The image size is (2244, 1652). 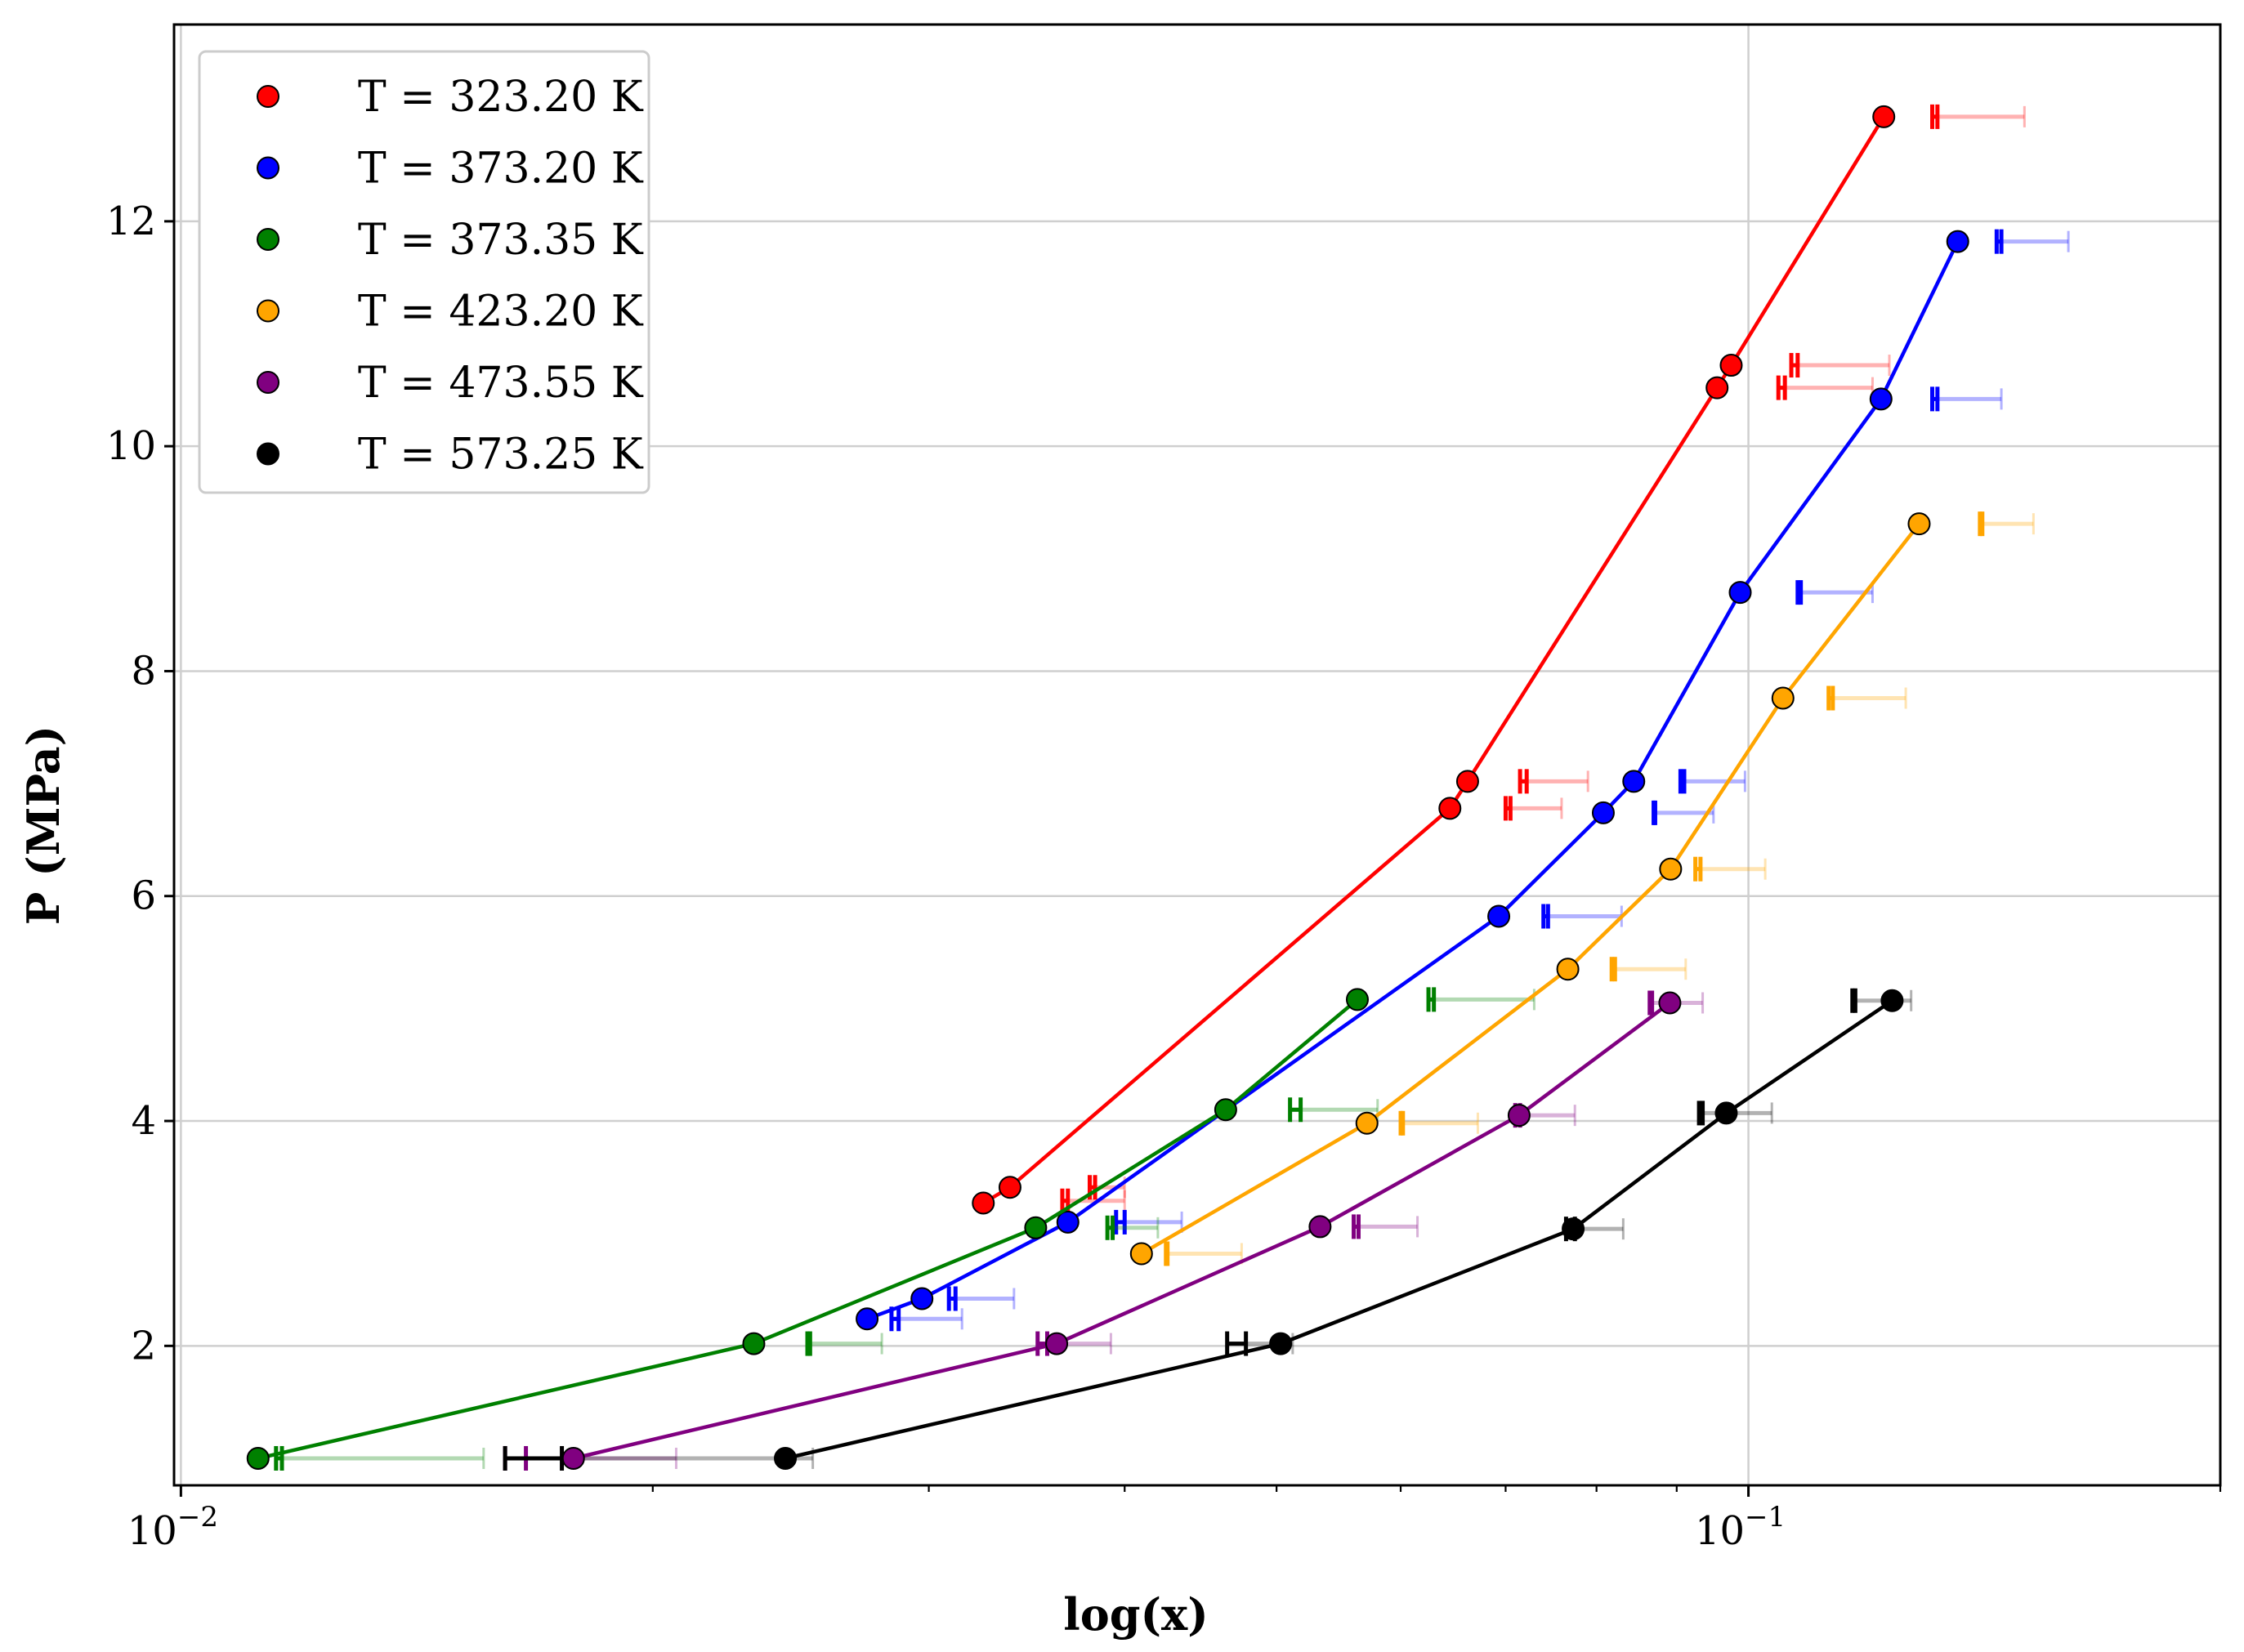 What do you see at coordinates (501, 169) in the screenshot?
I see `legend-label: T = 373.20 K` at bounding box center [501, 169].